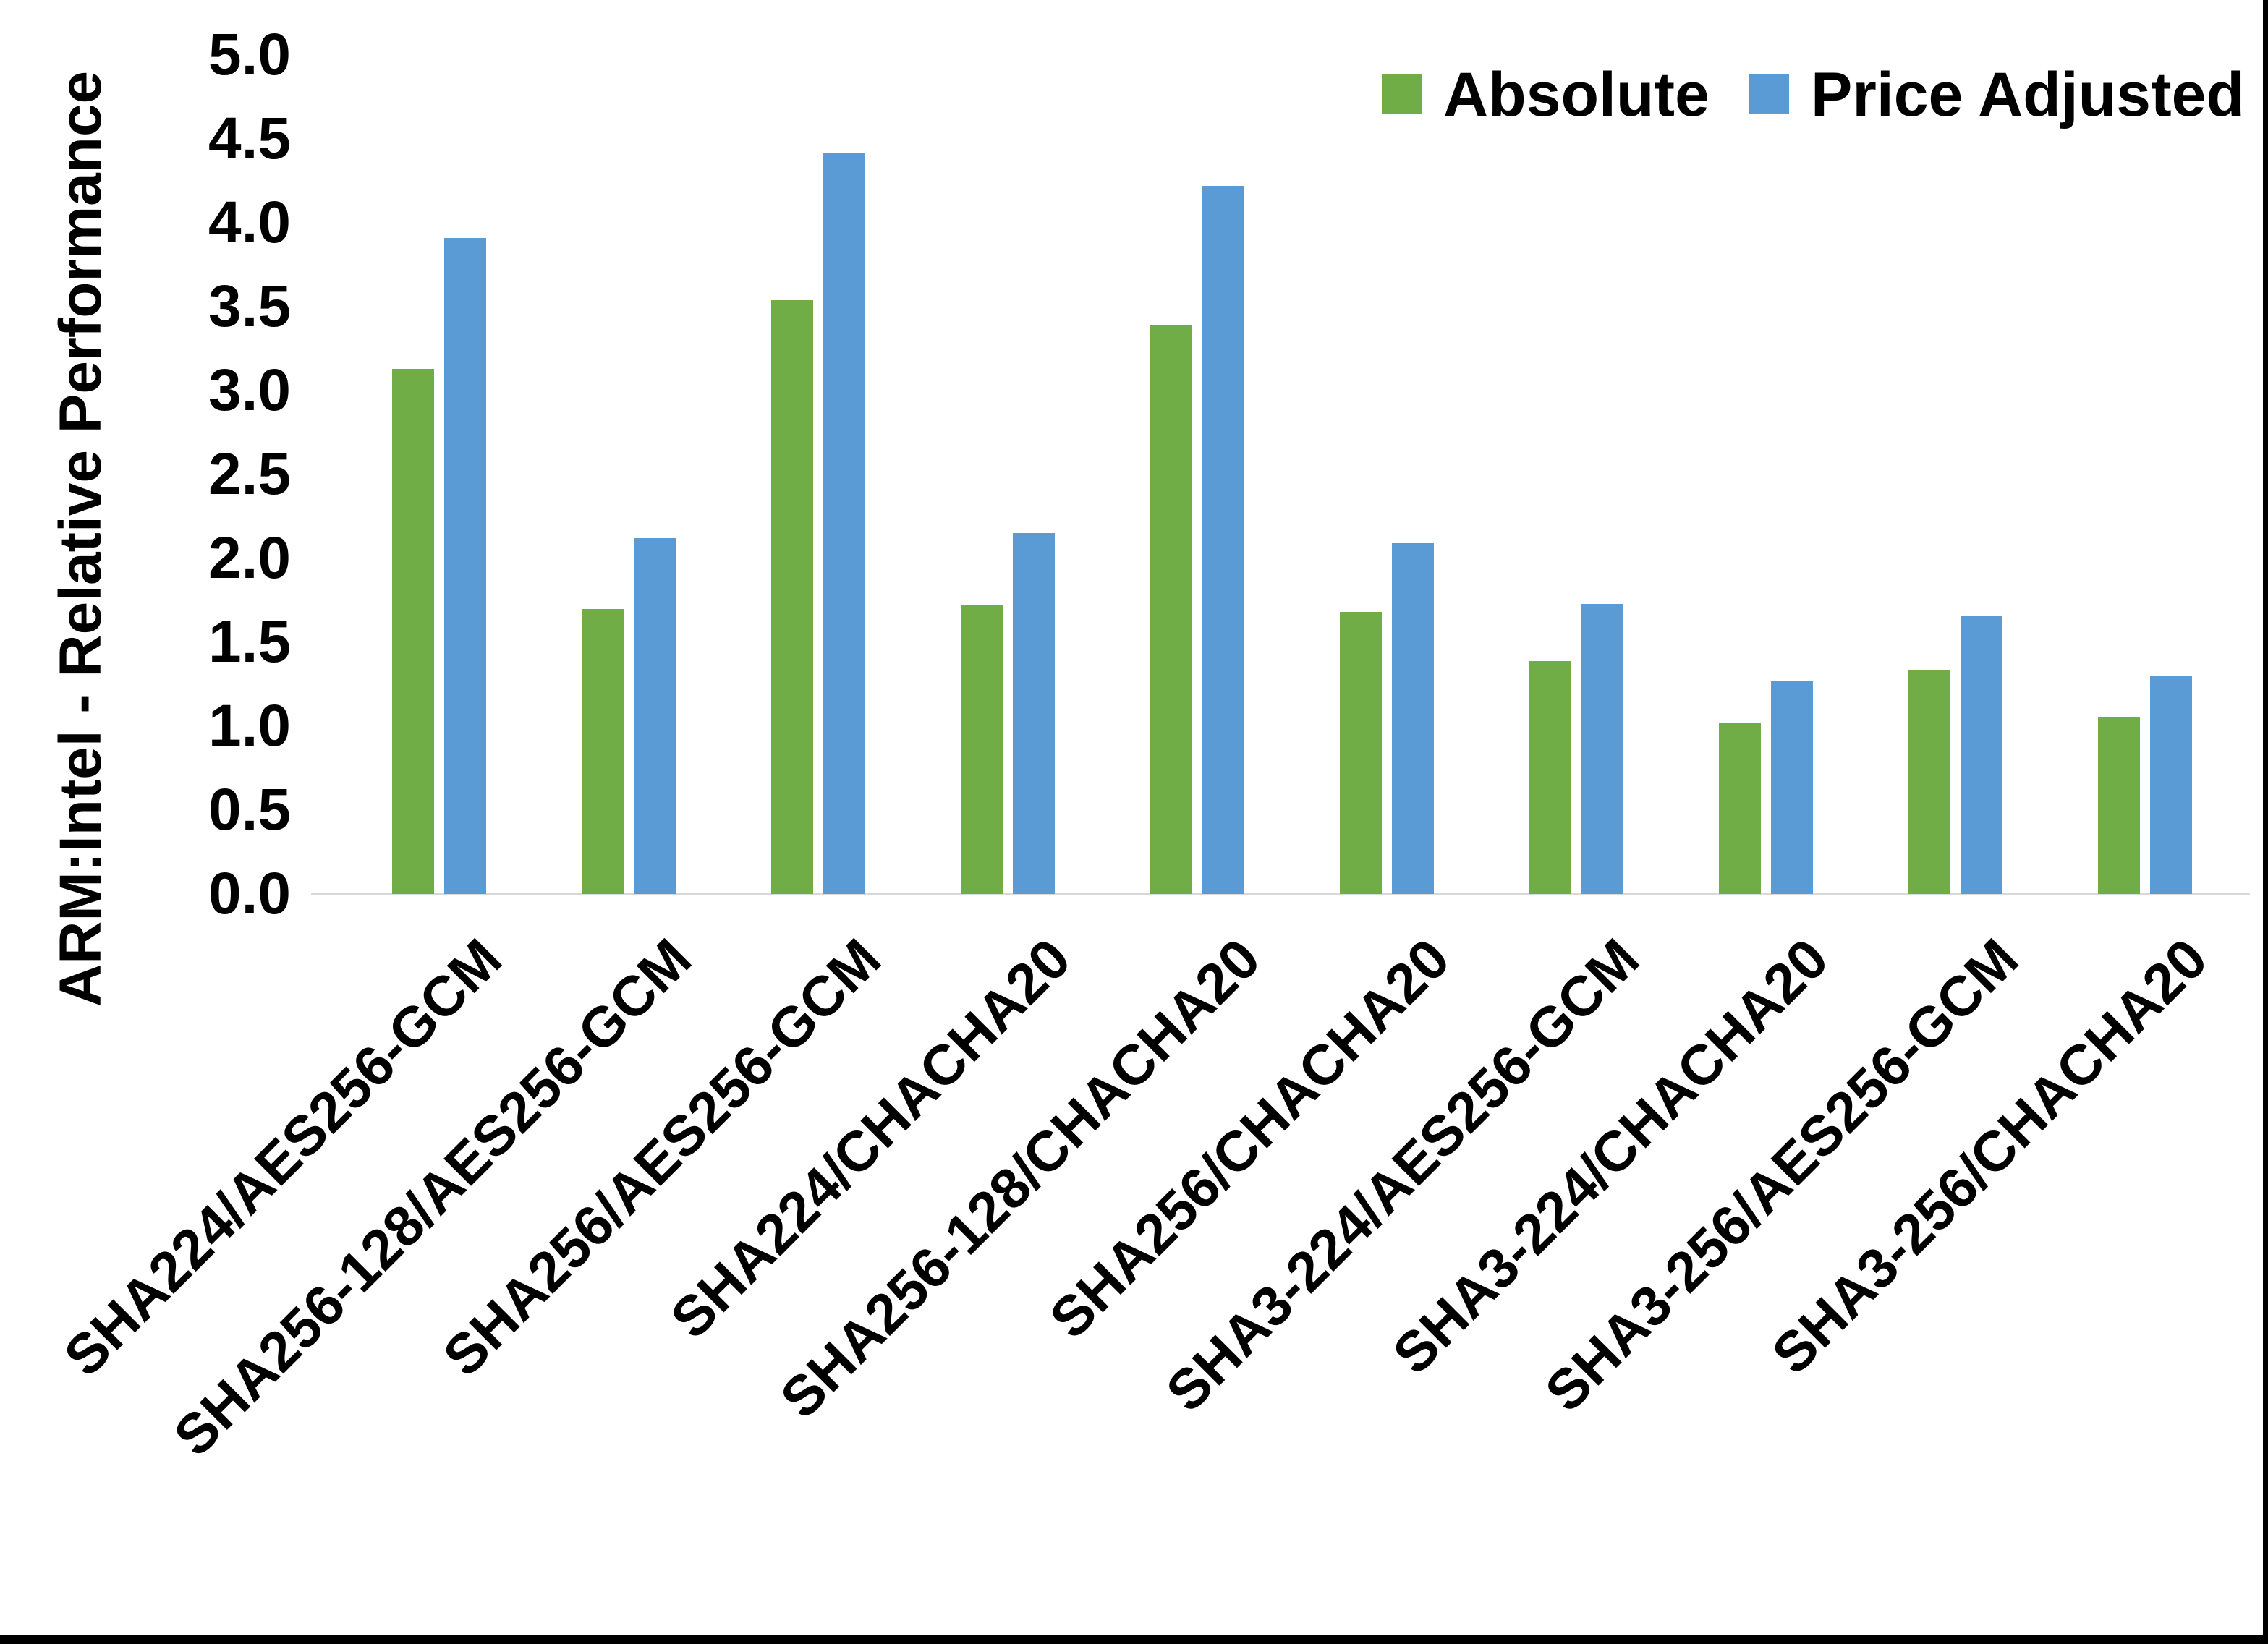  What do you see at coordinates (81, 539) in the screenshot?
I see `y-axis-title: ARM:Intel - Relative Performance` at bounding box center [81, 539].